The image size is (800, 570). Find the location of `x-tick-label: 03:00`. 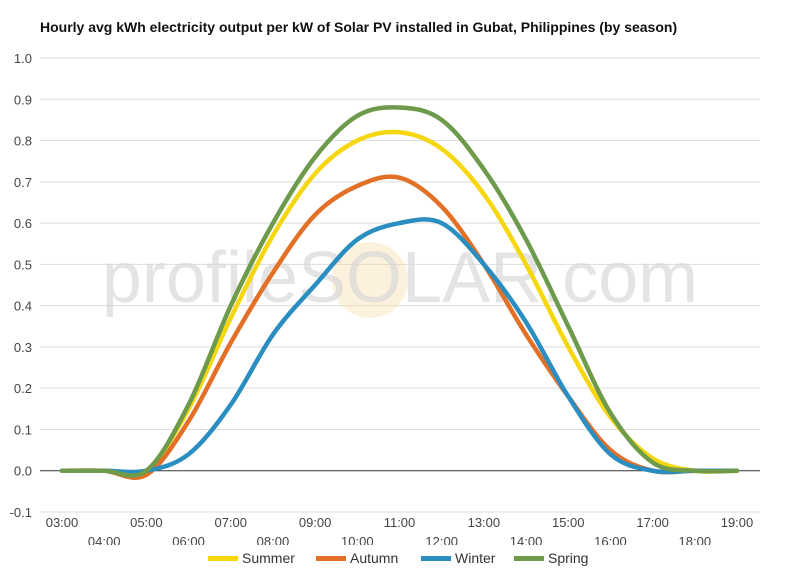

x-tick-label: 03:00 is located at coordinates (62, 522).